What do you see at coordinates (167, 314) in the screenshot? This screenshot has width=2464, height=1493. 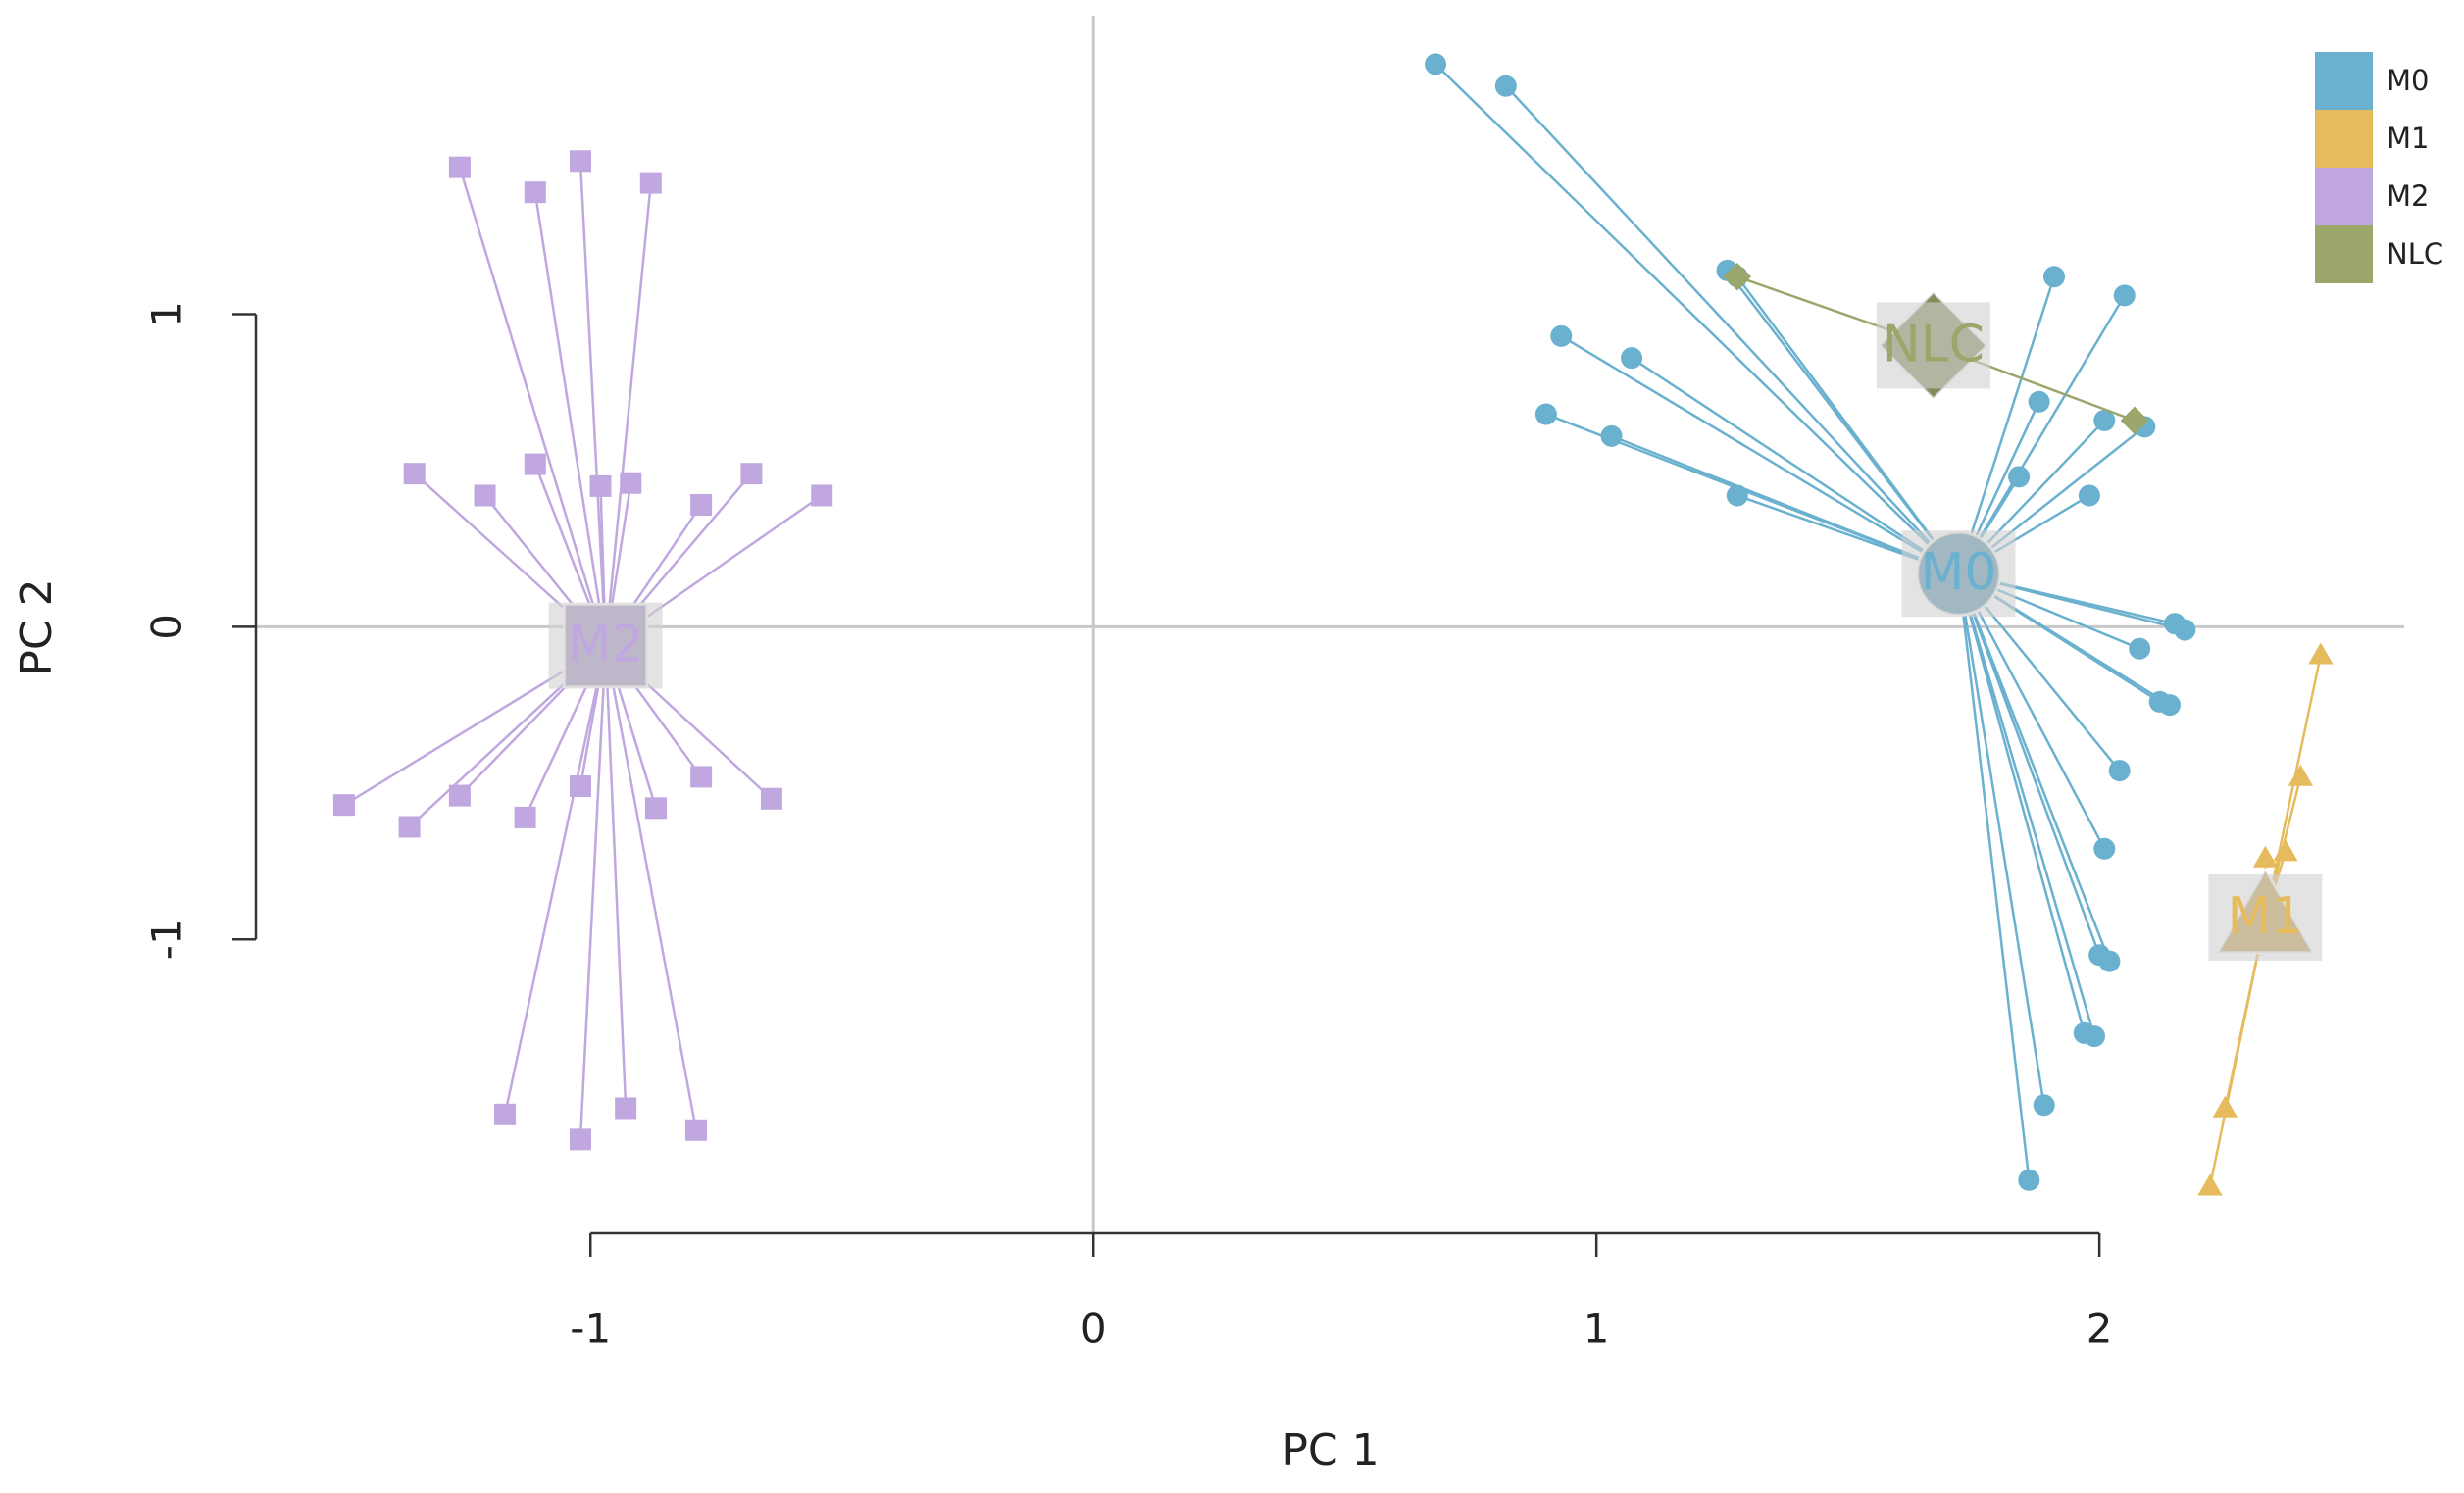 I see `y-tick-label: 1` at bounding box center [167, 314].